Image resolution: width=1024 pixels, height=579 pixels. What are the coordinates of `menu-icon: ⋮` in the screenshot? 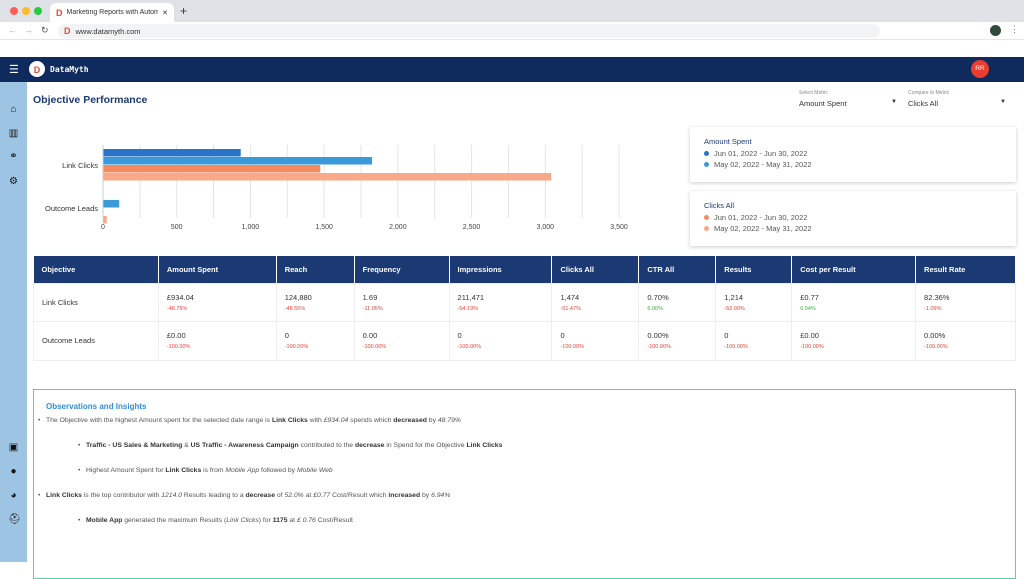 It's located at (1014, 29).